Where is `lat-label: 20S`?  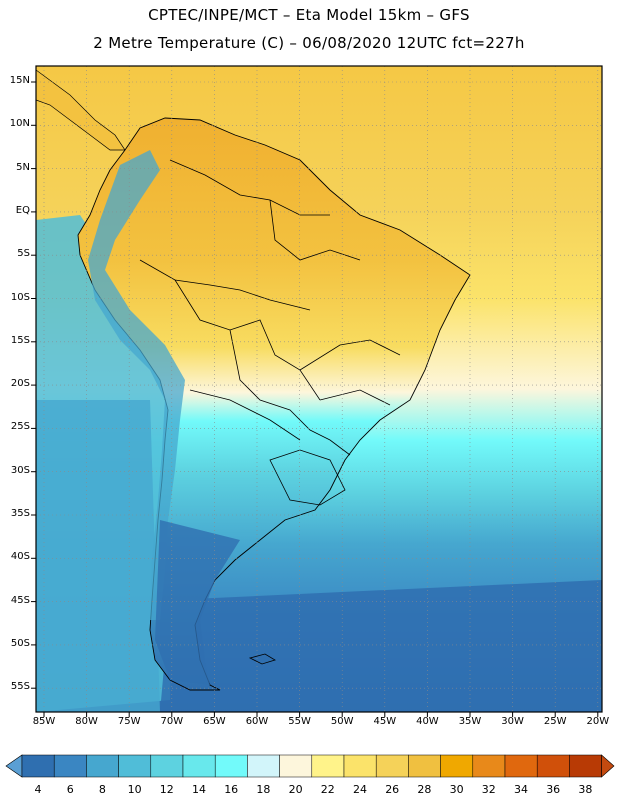
lat-label: 20S is located at coordinates (20, 384).